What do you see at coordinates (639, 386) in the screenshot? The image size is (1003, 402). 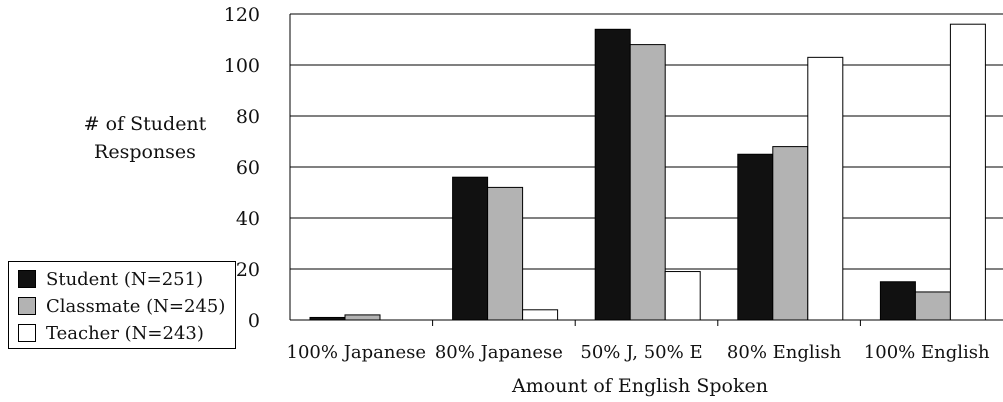 I see `x-axis-label: Amount of English Spoken` at bounding box center [639, 386].